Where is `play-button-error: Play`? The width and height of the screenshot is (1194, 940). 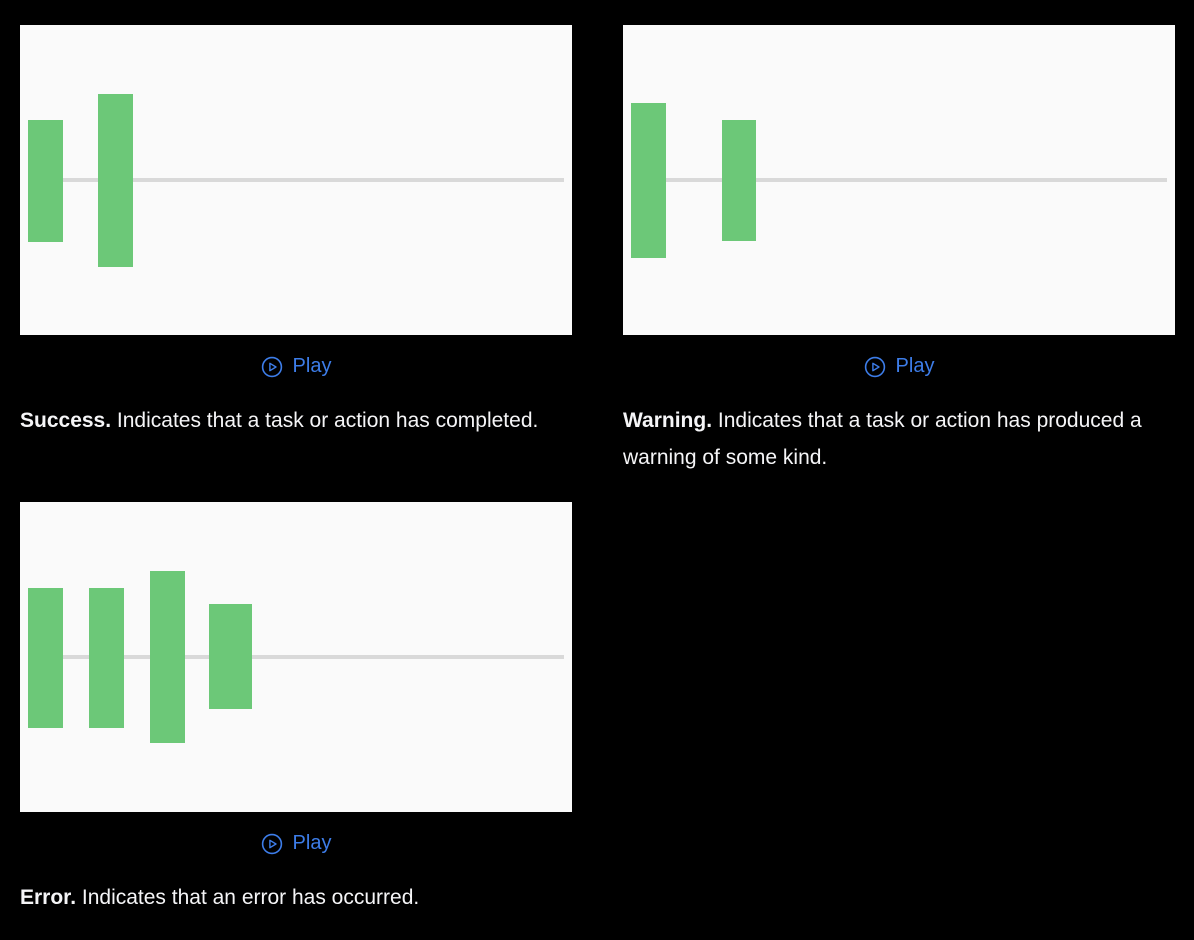
play-button-error: Play is located at coordinates (296, 843).